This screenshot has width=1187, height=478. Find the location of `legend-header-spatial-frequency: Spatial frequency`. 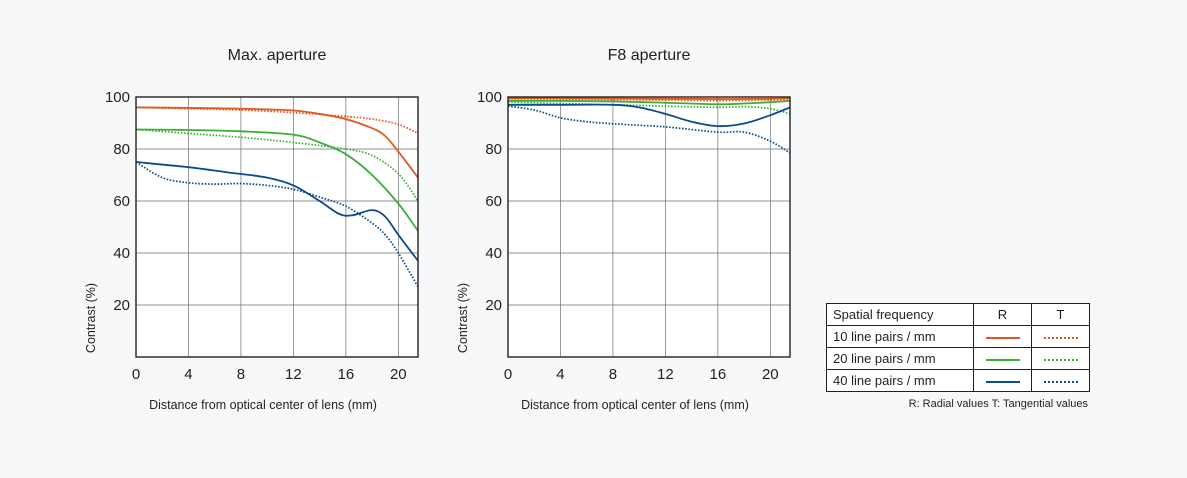

legend-header-spatial-frequency: Spatial frequency is located at coordinates (900, 314).